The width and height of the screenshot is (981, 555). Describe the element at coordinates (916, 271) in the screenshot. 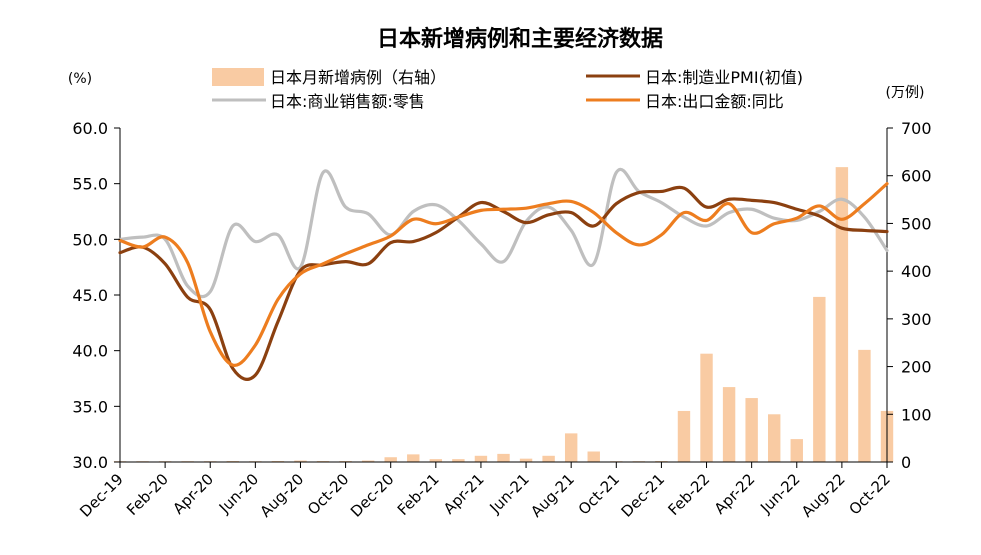

I see `right-tick-label: 400` at that location.